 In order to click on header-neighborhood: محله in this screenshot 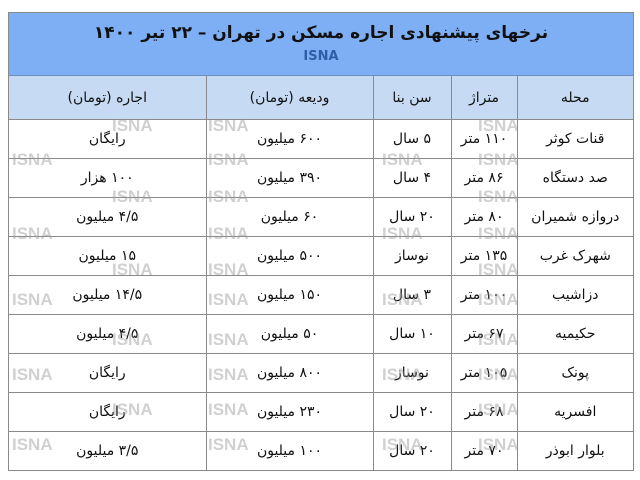, I will do `click(574, 98)`.